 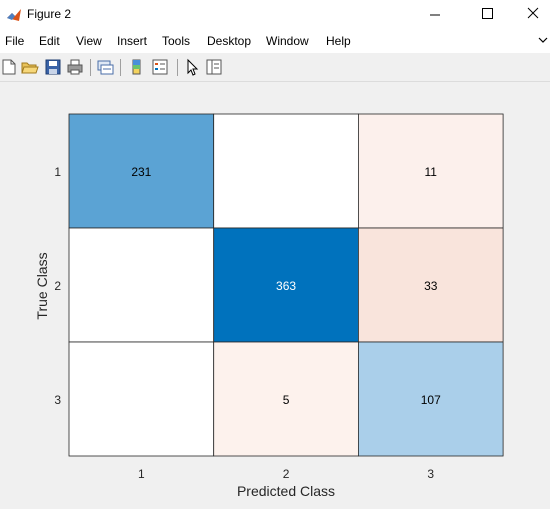 I want to click on y-axis-label: True Class, so click(x=42, y=285).